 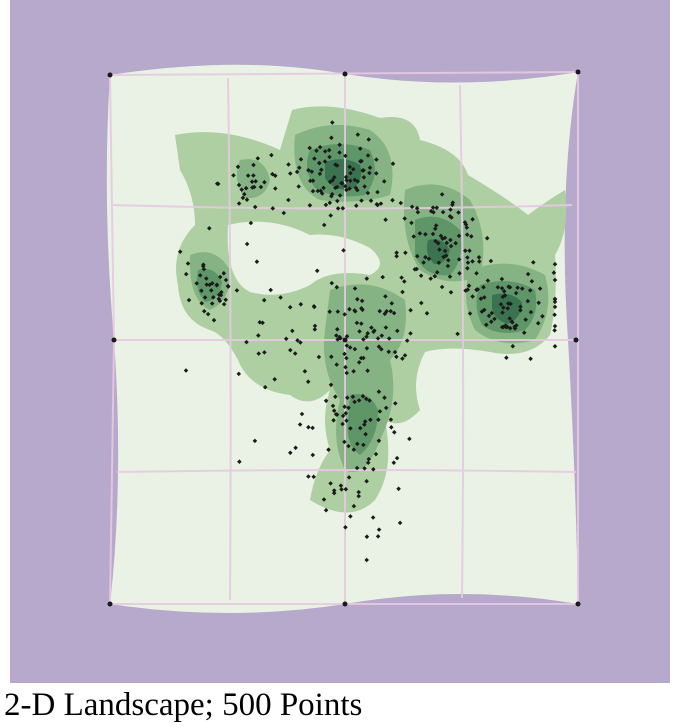 What do you see at coordinates (303, 258) in the screenshot?
I see `low-density-region` at bounding box center [303, 258].